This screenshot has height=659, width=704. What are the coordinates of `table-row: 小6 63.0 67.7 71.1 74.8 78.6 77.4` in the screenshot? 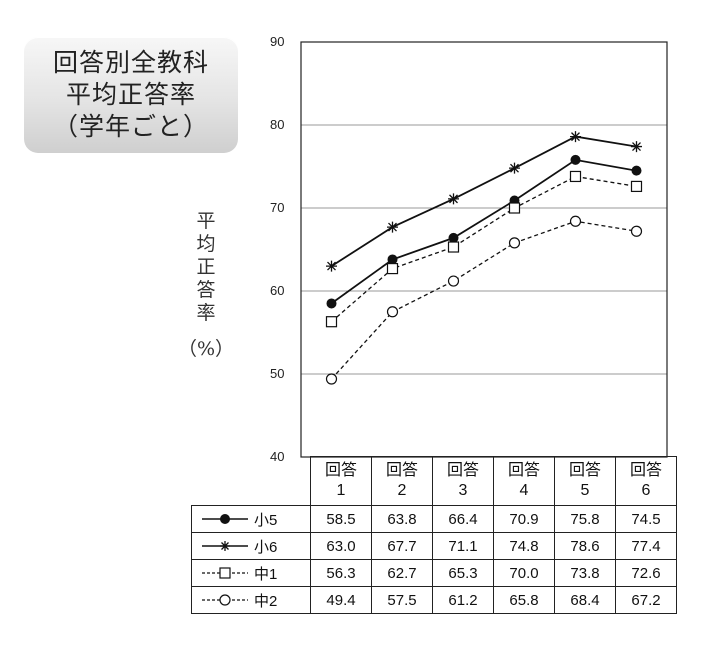 It's located at (434, 546).